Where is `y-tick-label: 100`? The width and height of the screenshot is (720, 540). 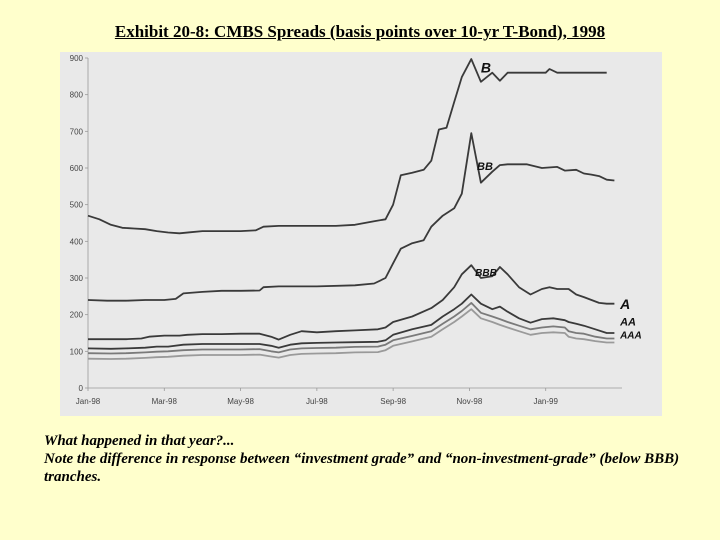
y-tick-label: 100 is located at coordinates (77, 351).